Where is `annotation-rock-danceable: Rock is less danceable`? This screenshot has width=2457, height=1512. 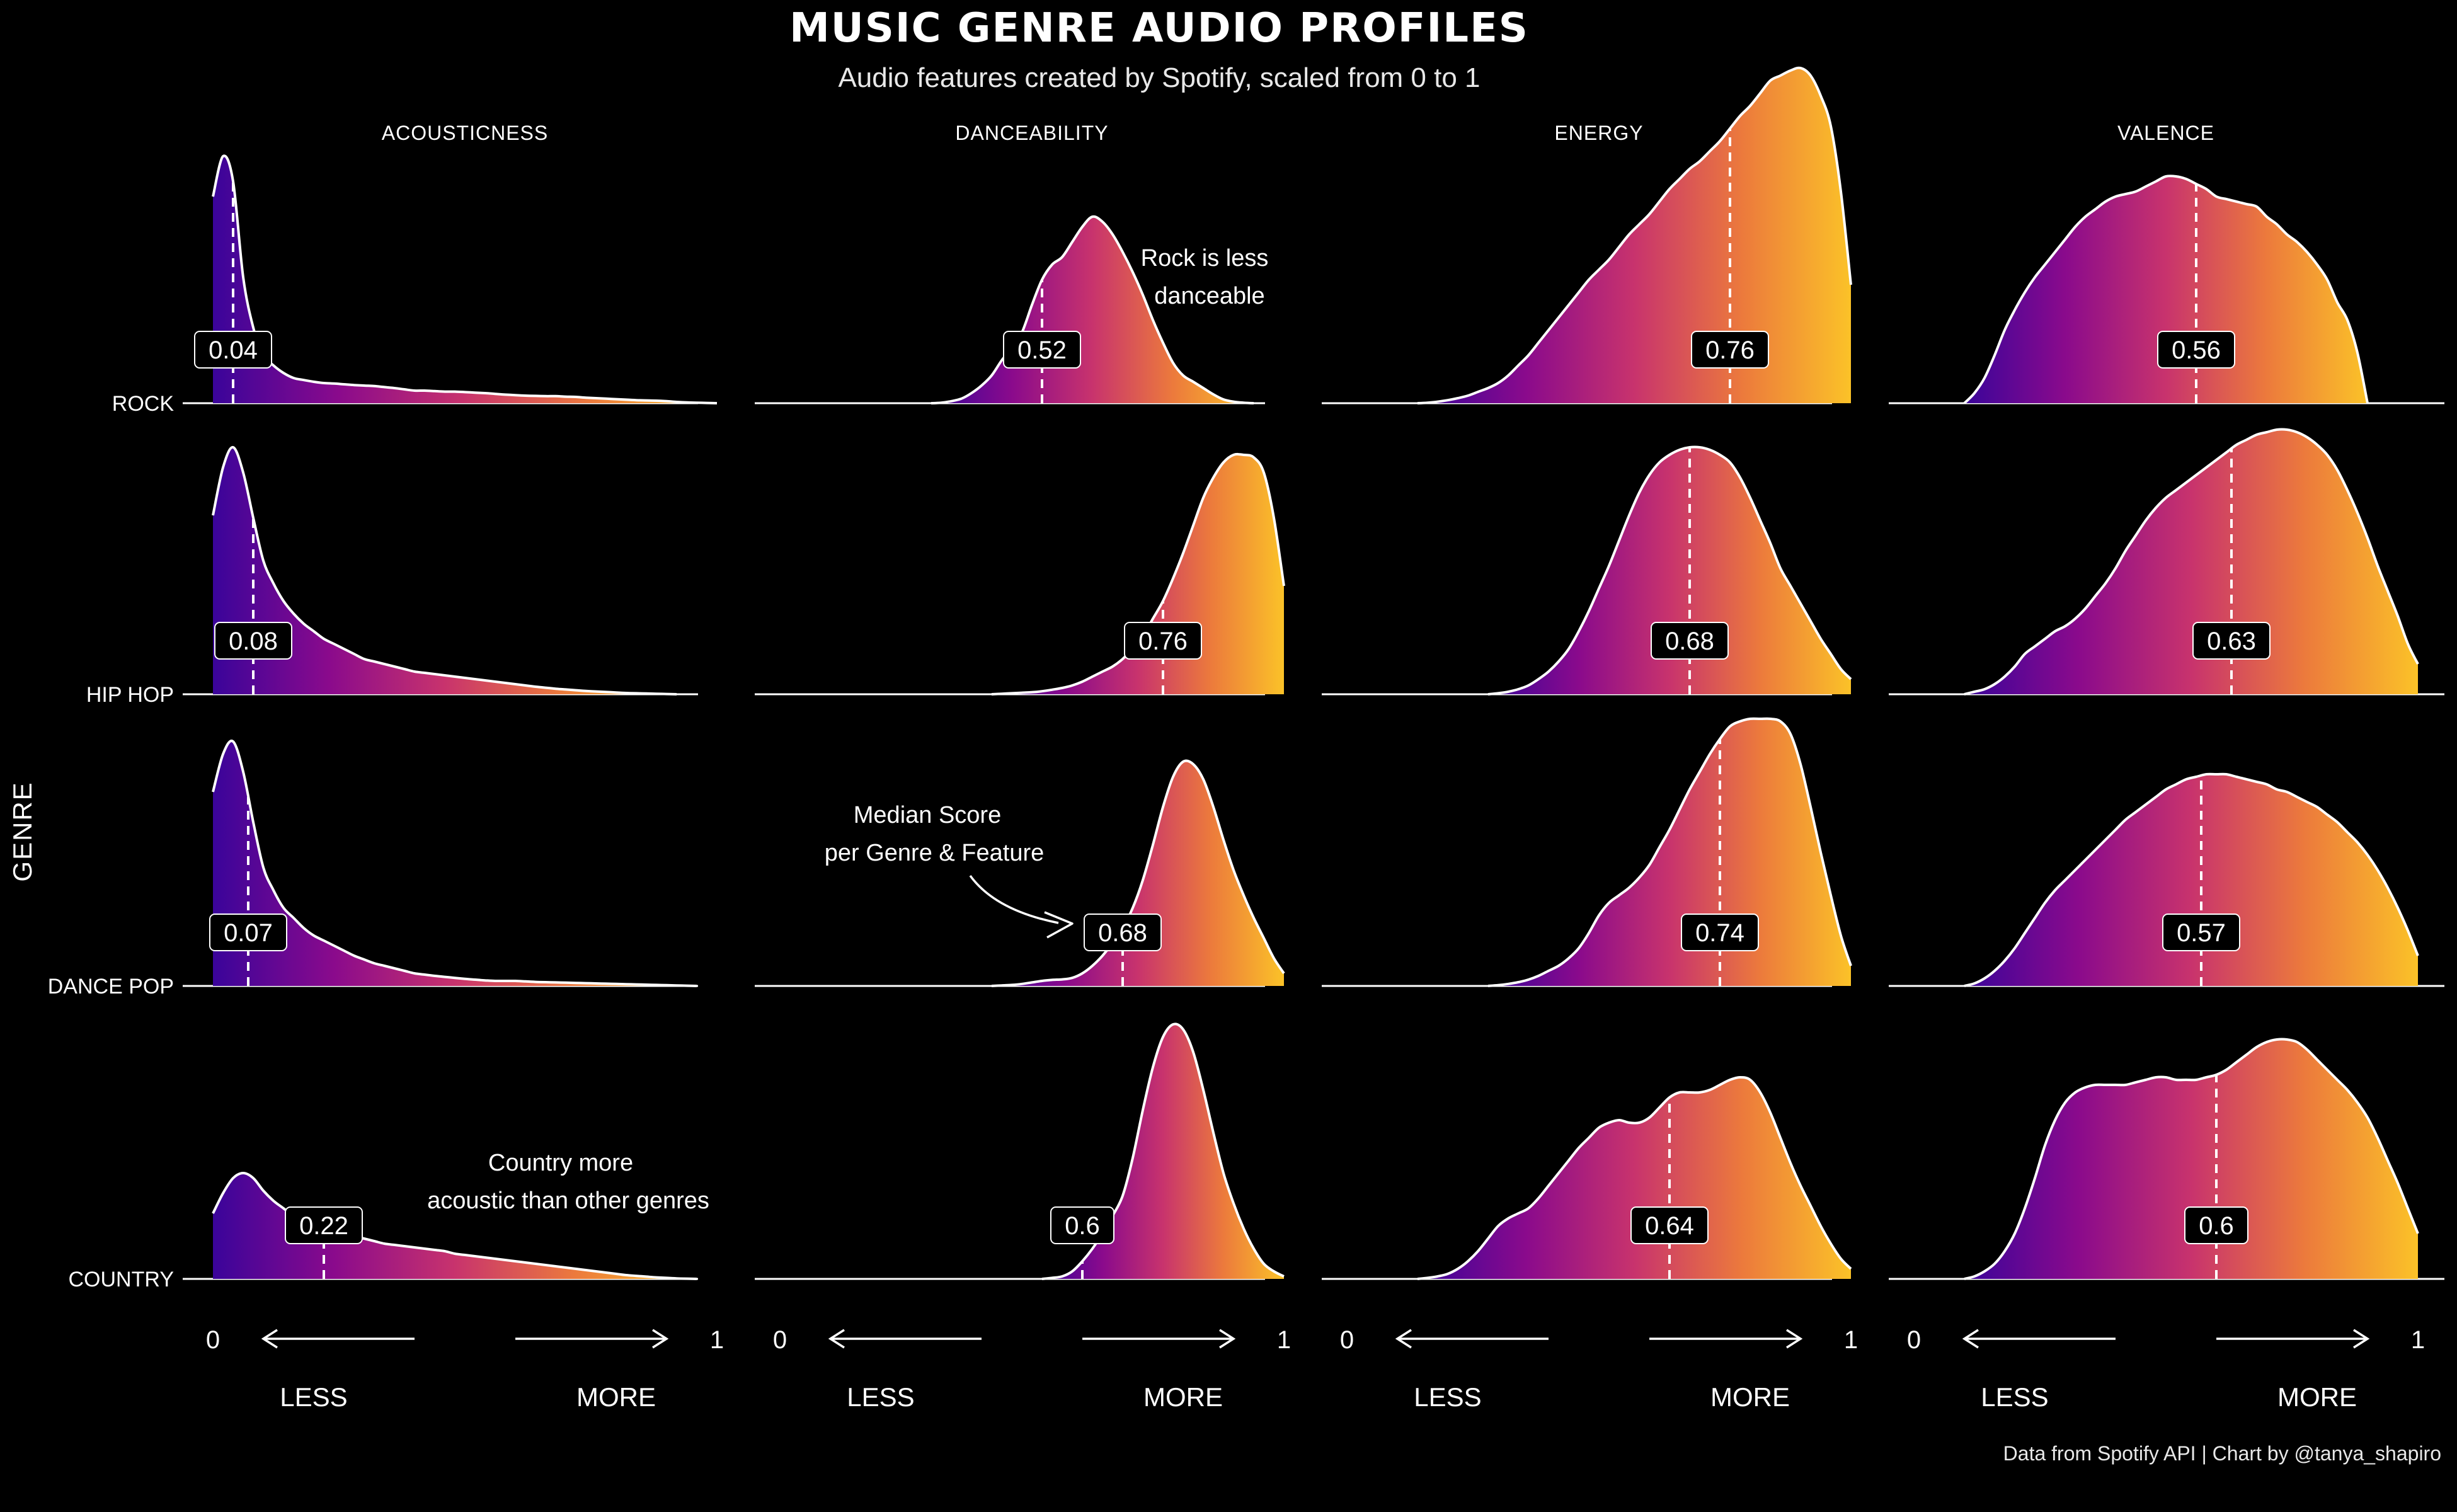
annotation-rock-danceable: Rock is less danceable is located at coordinates (1205, 277).